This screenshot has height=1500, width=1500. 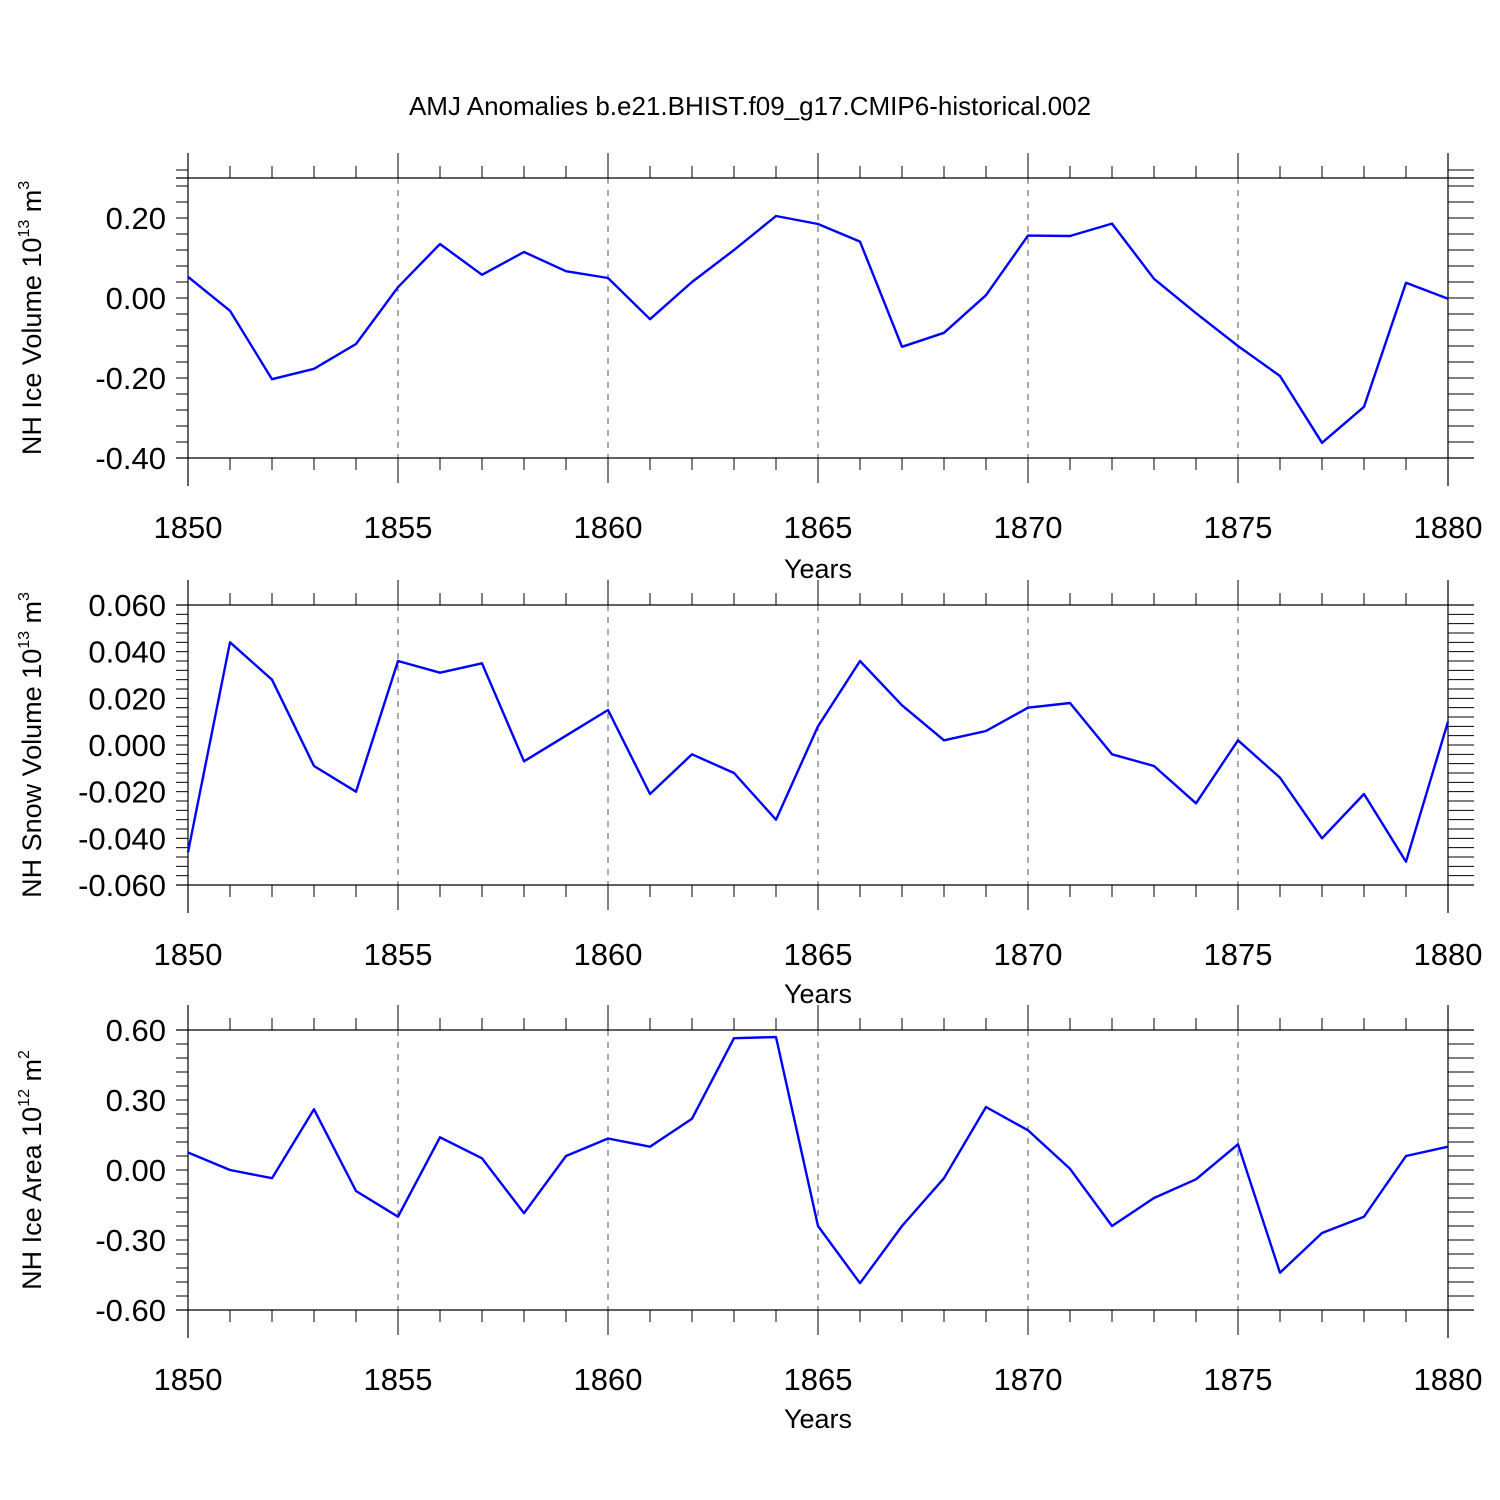 I want to click on y-tick-label: 0.040, so click(x=127, y=652).